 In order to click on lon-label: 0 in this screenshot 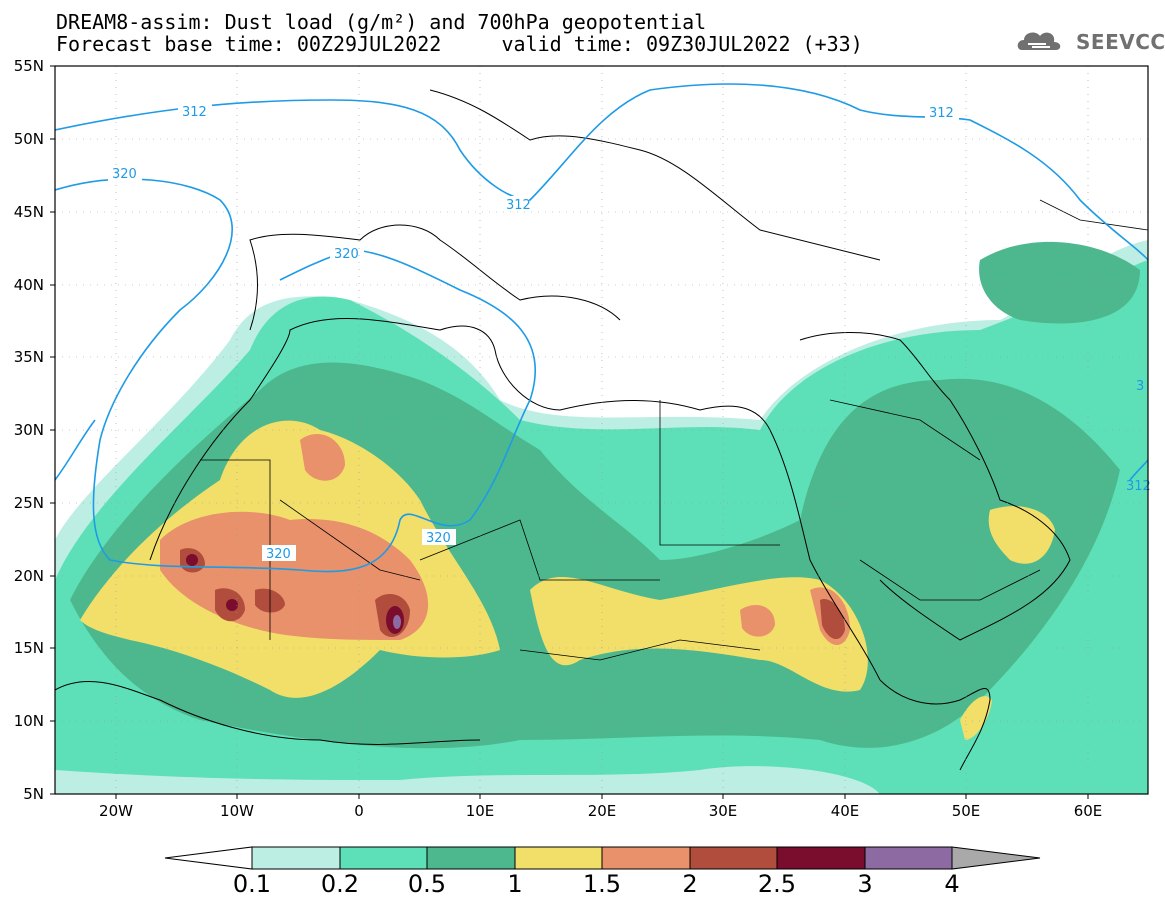, I will do `click(359, 811)`.